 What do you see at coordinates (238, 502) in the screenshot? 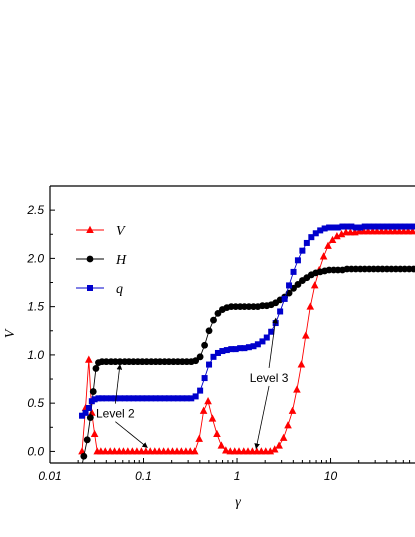
I see `x-axis-label: γ` at bounding box center [238, 502].